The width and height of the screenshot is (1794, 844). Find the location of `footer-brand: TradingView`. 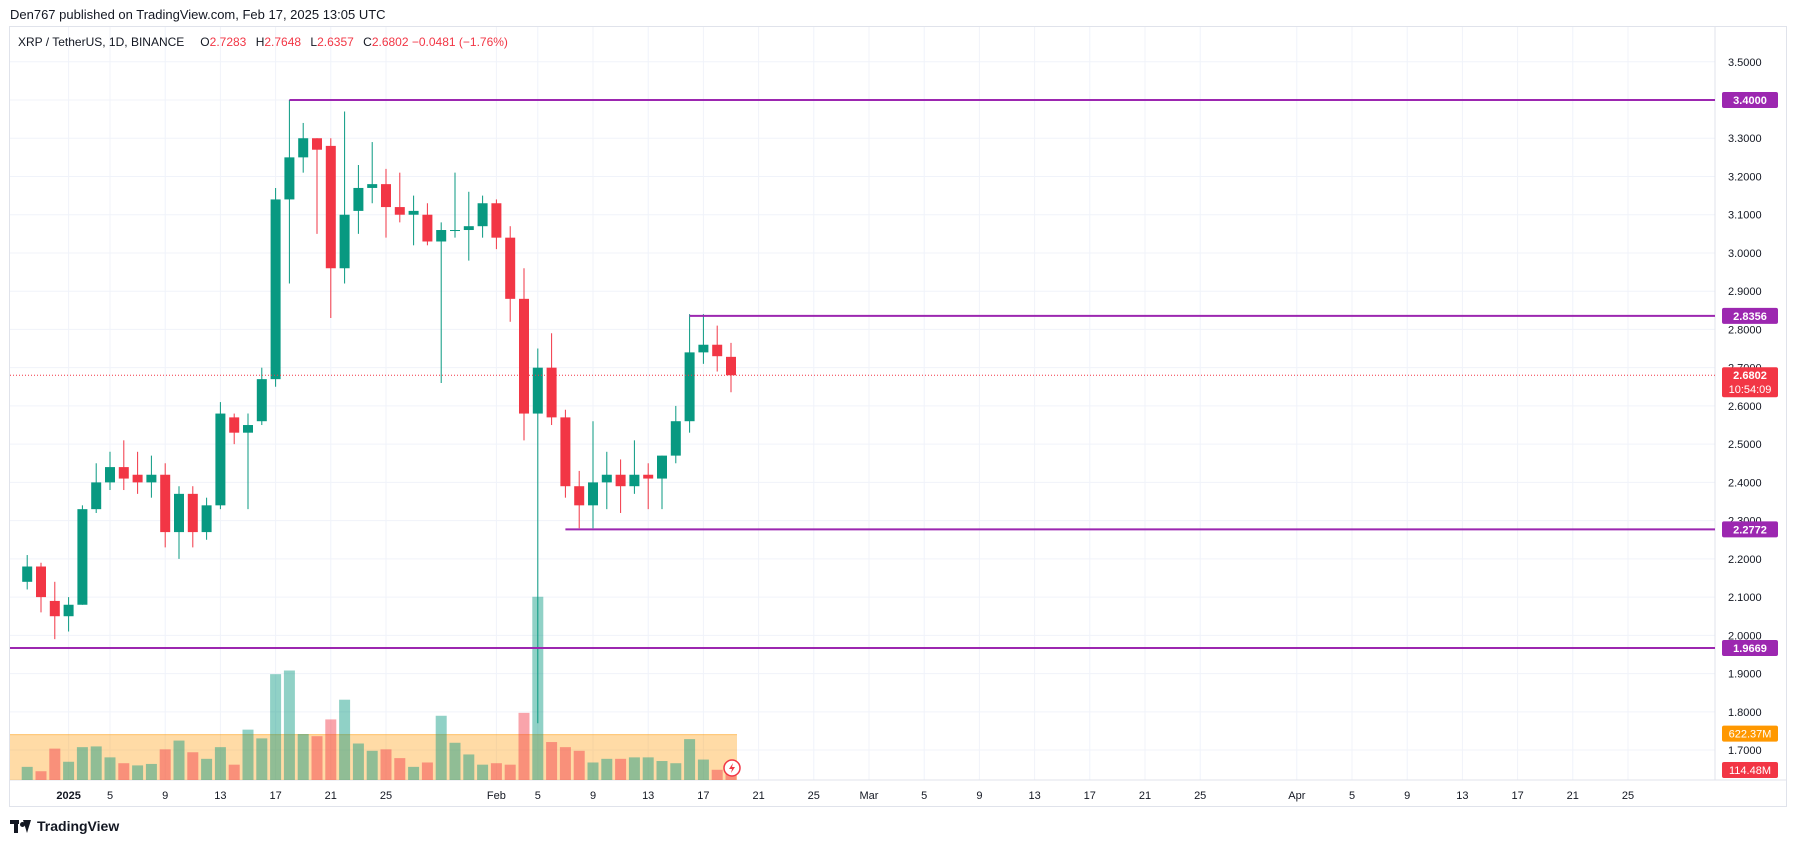

footer-brand: TradingView is located at coordinates (64, 826).